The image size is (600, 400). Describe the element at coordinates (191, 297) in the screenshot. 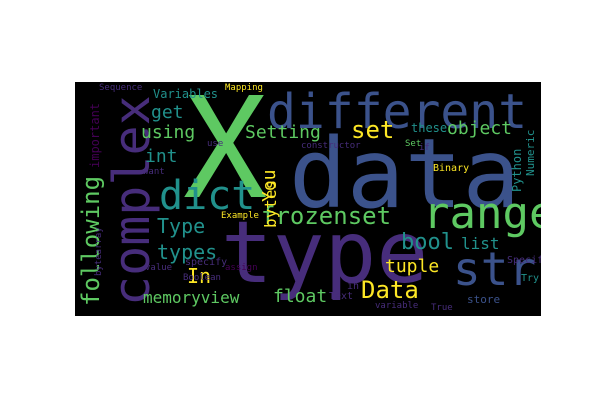

I see `word-memoryview: memoryview` at that location.